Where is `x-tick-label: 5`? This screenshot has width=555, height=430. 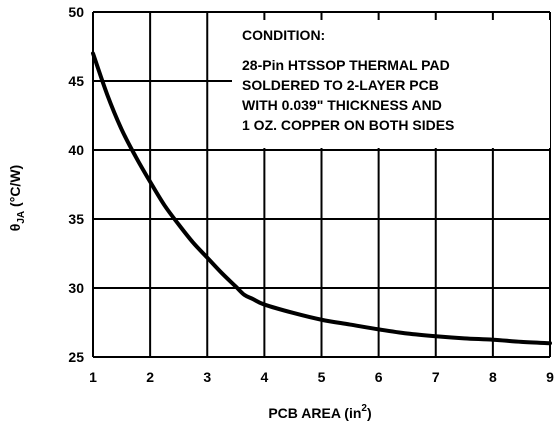
x-tick-label: 5 is located at coordinates (322, 377).